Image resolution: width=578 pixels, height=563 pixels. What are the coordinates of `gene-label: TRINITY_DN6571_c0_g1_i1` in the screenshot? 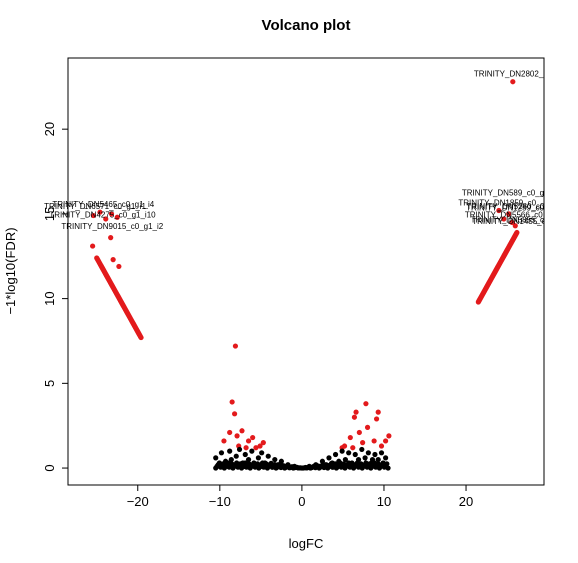 It's located at (95, 206).